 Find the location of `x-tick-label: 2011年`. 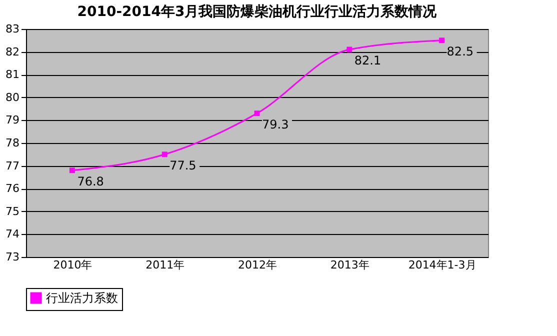

x-tick-label: 2011年 is located at coordinates (165, 265).